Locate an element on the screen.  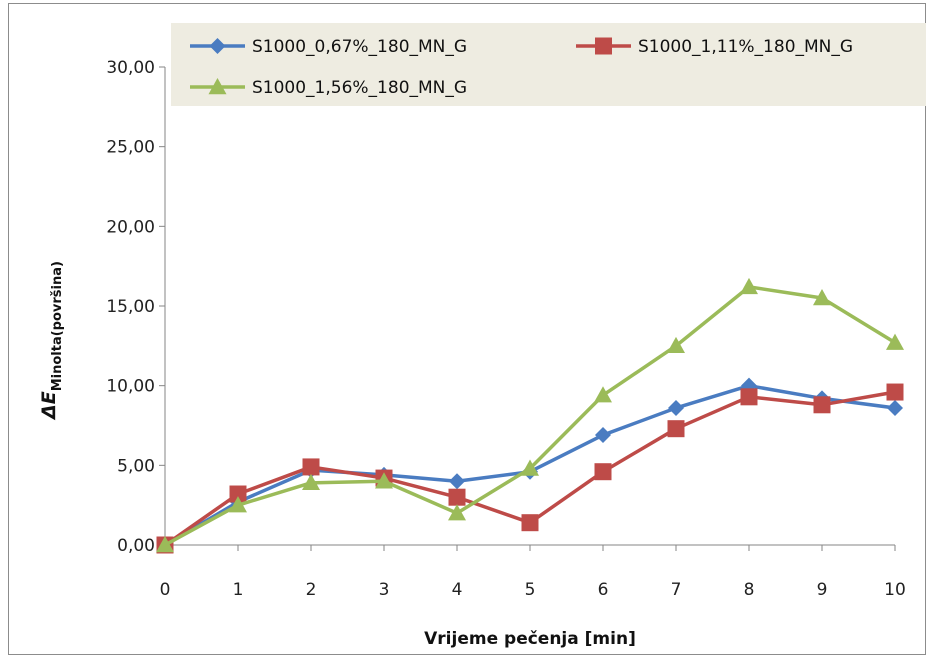
y-axis-title: ΔEMinolta(površina) is located at coordinates (51, 341).